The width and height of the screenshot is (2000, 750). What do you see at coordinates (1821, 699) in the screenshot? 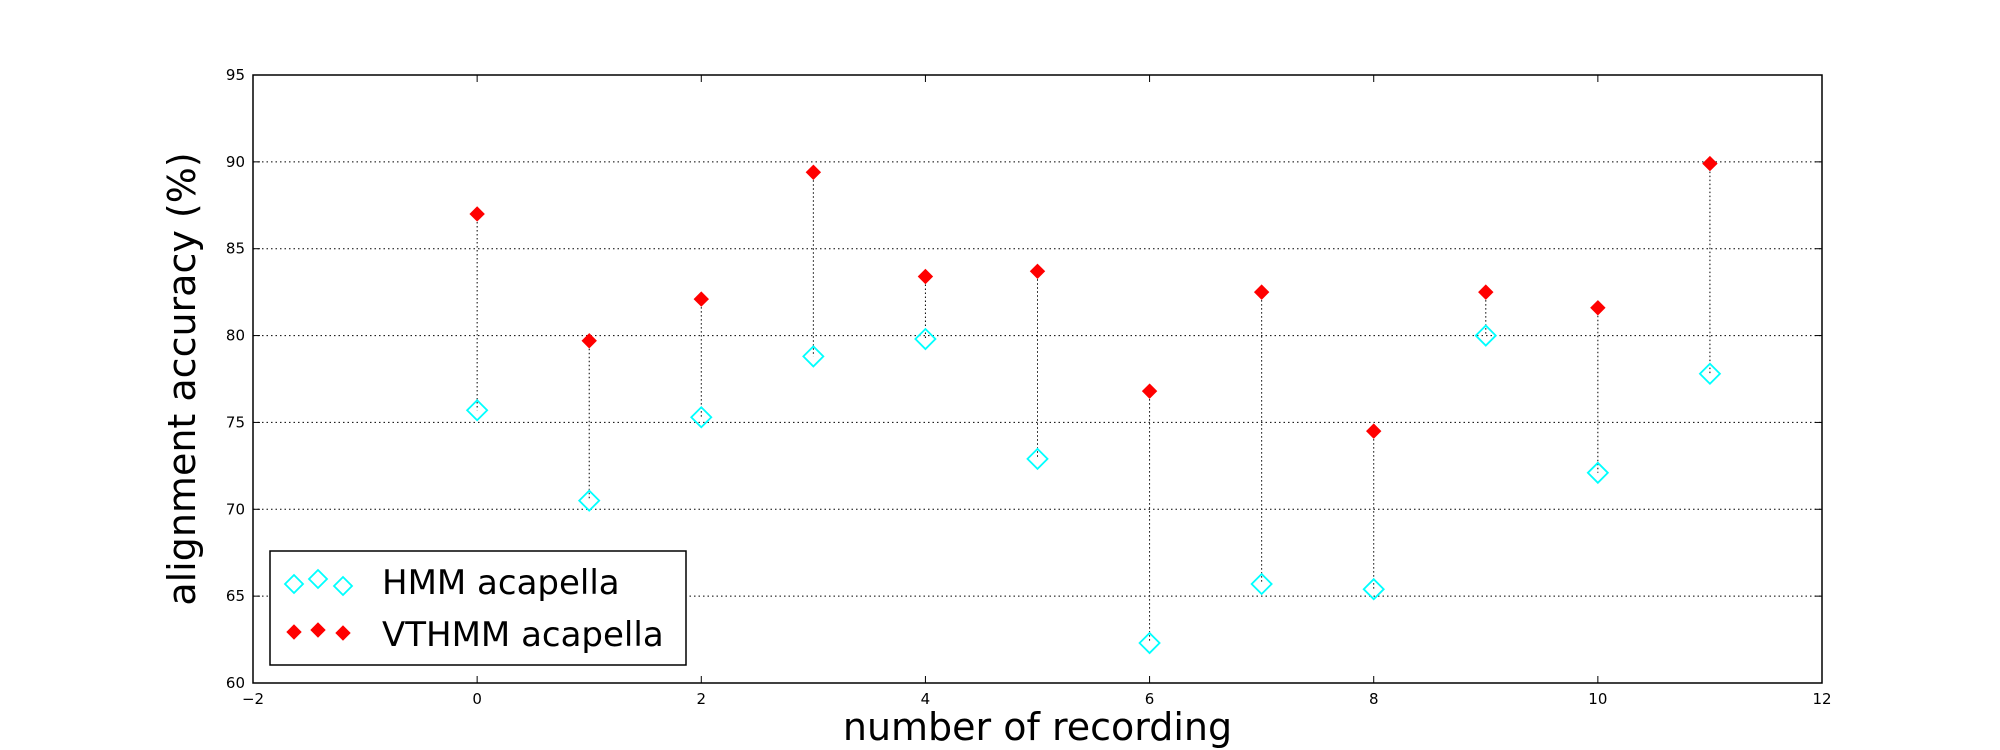
I see `x-tick-label: 12` at bounding box center [1821, 699].